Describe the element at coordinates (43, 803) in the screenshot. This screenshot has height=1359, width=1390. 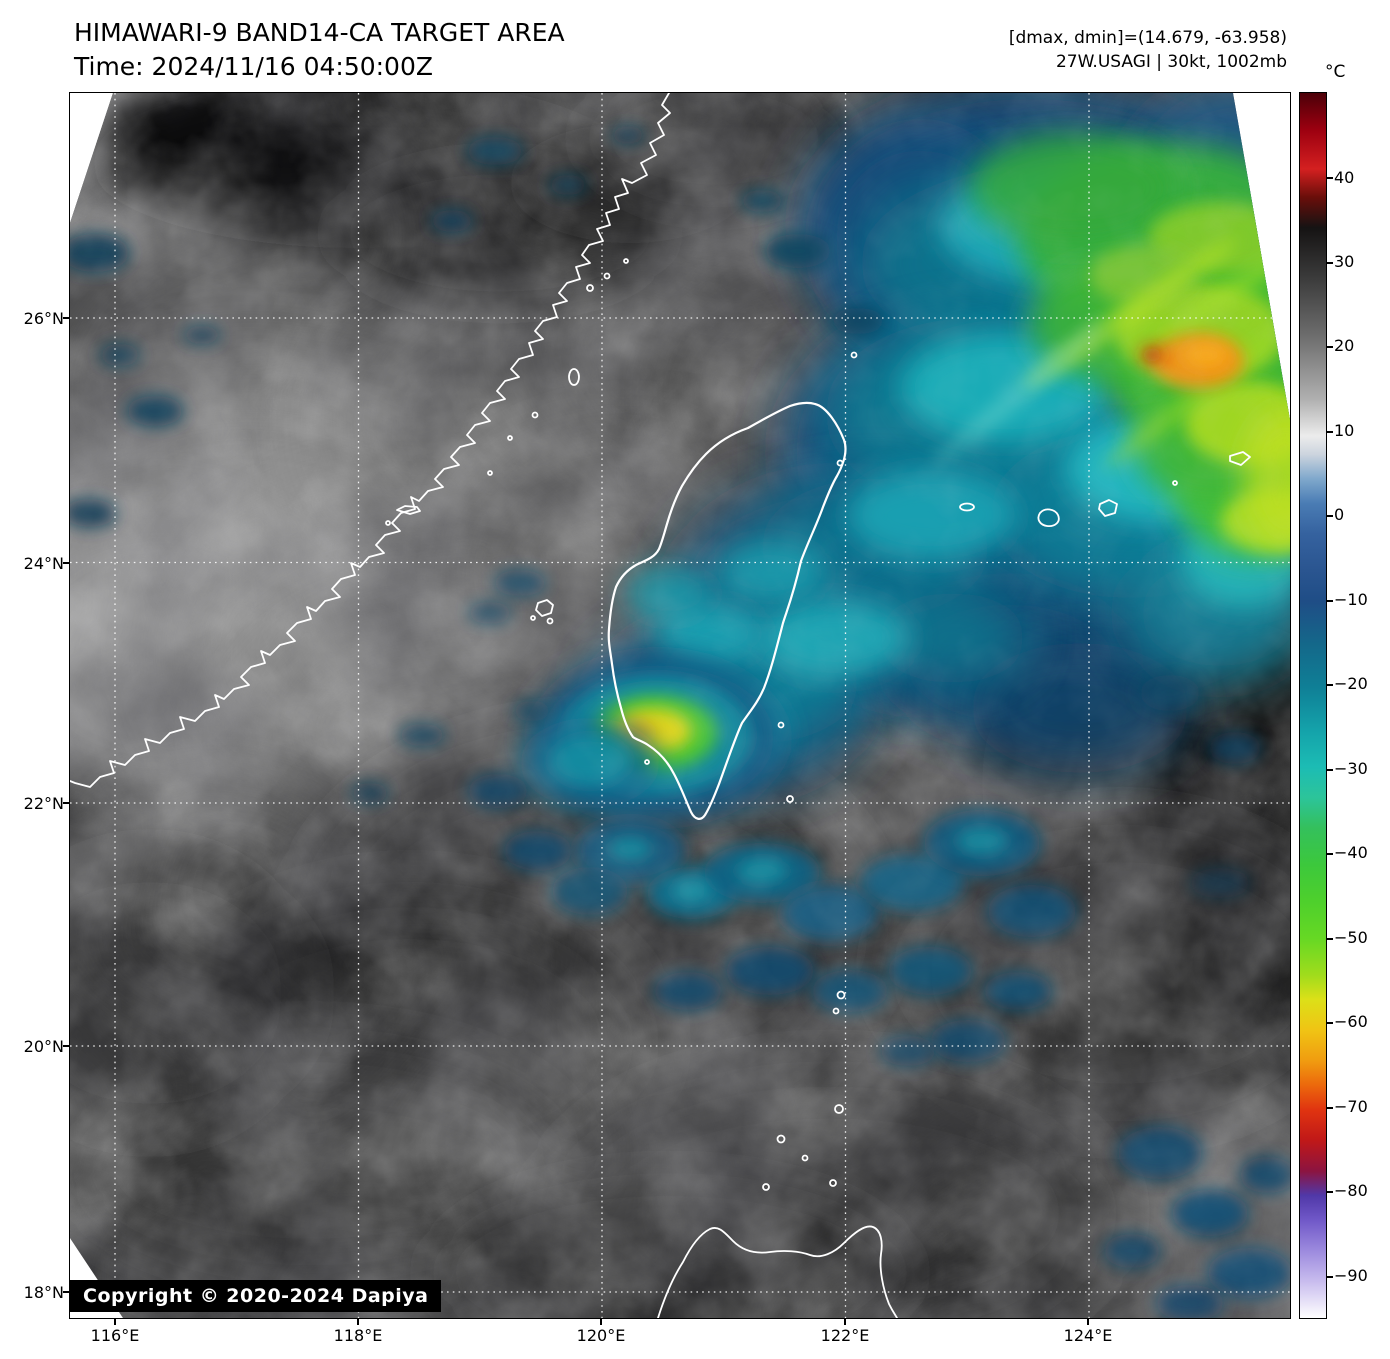
I see `lat-label-22n: 22°N` at that location.